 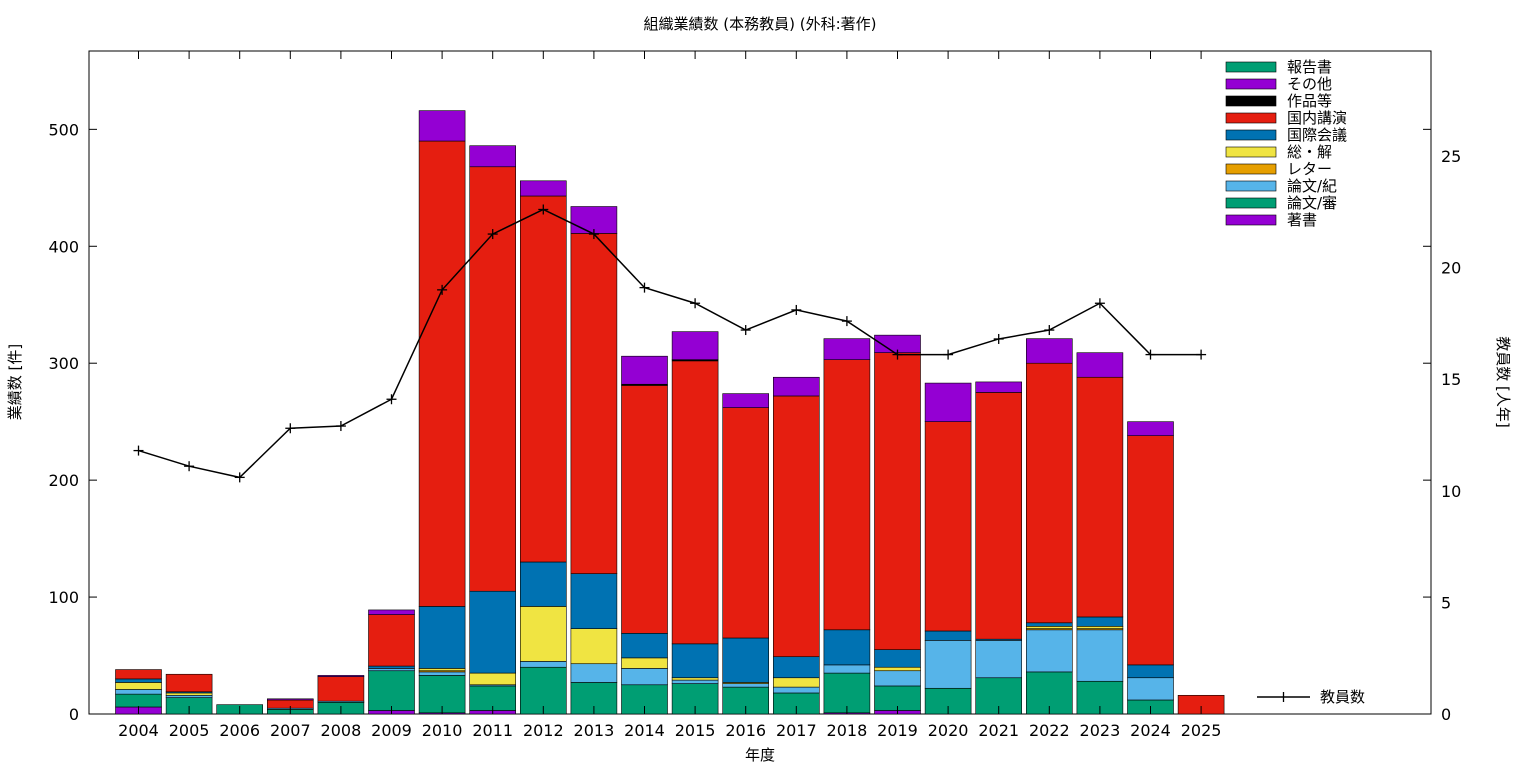 What do you see at coordinates (1503, 381) in the screenshot?
I see `y2-axis-label: 教員数 [人年]` at bounding box center [1503, 381].